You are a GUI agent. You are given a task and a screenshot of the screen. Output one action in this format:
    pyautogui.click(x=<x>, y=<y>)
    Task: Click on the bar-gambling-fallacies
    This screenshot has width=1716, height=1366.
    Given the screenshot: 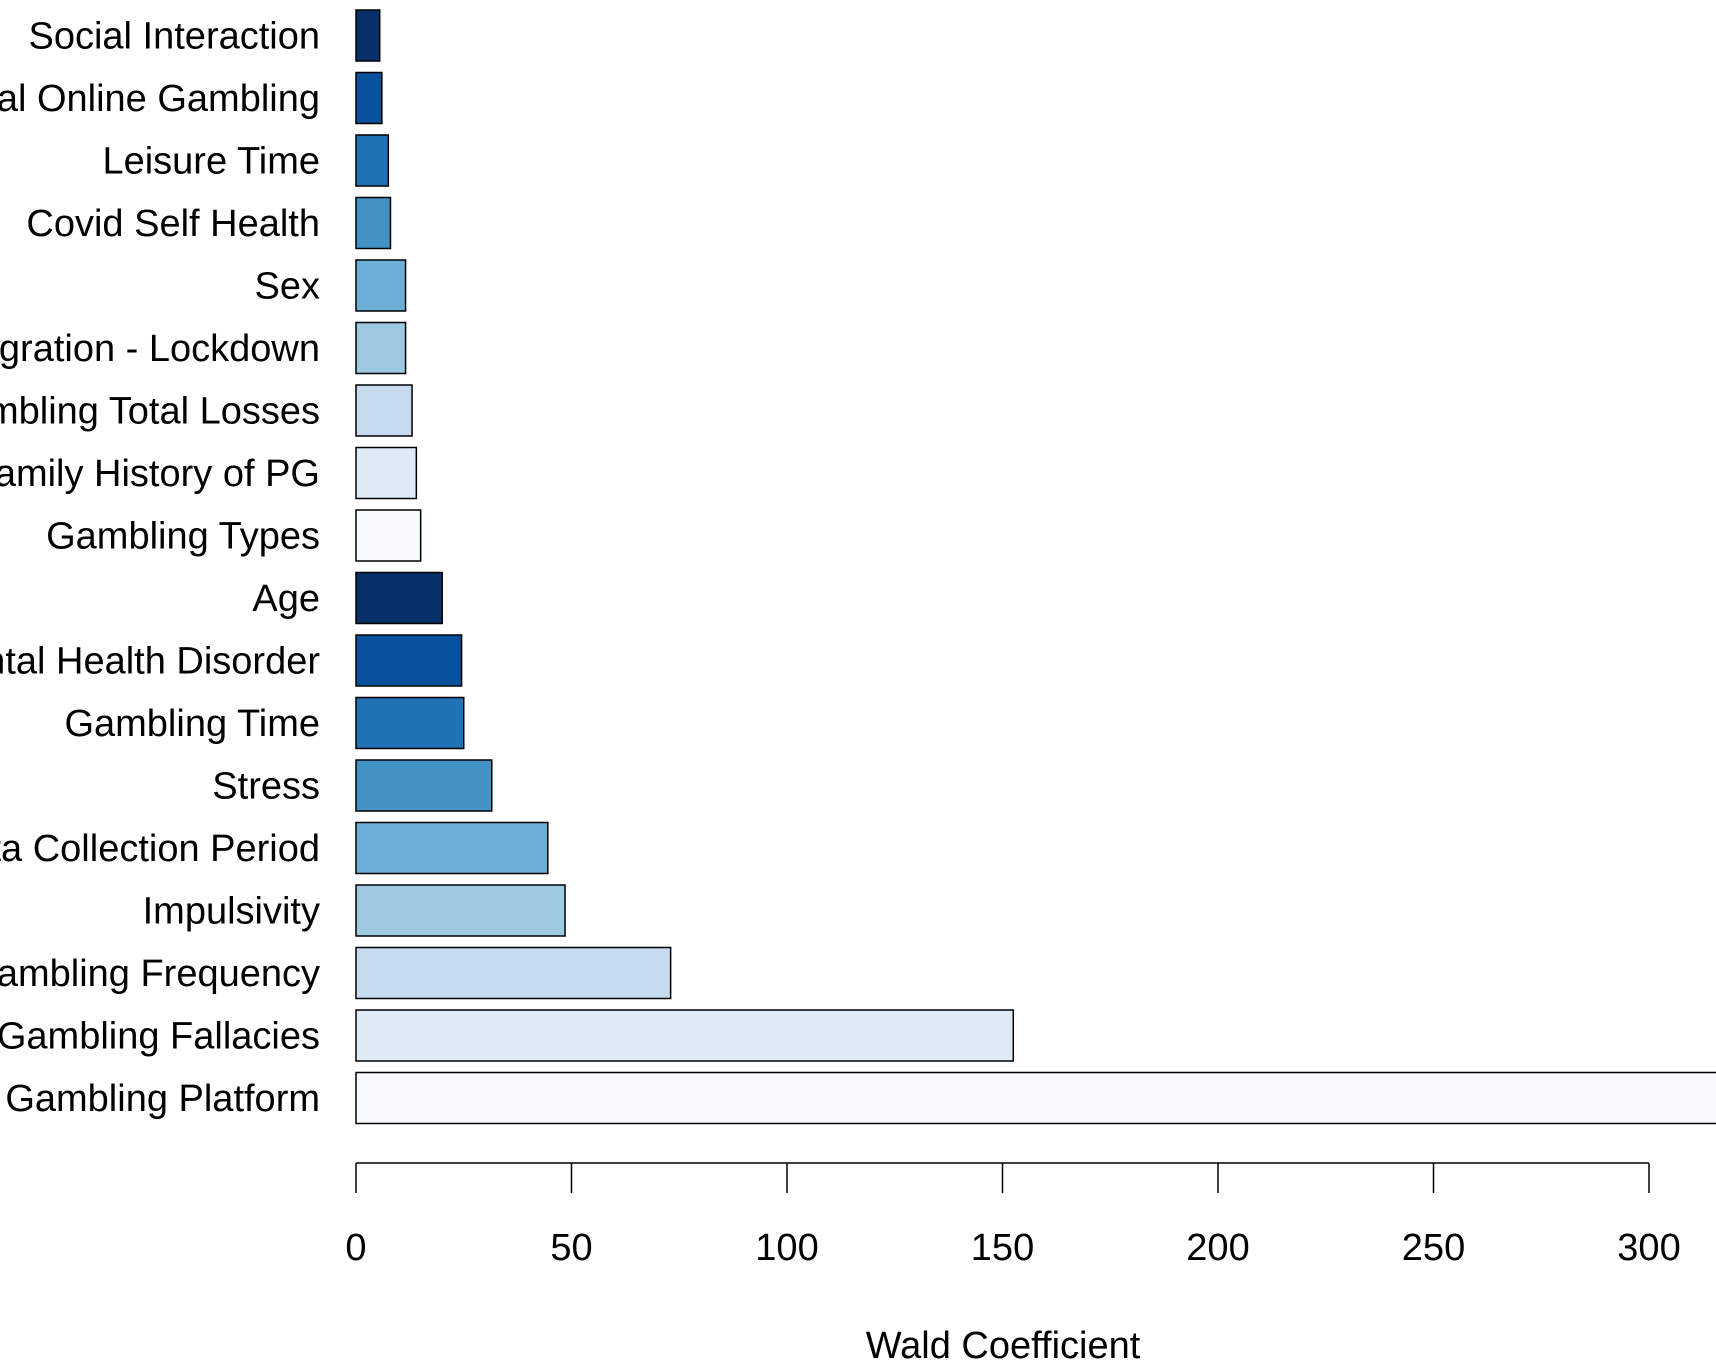 What is the action you would take?
    pyautogui.click(x=685, y=1035)
    